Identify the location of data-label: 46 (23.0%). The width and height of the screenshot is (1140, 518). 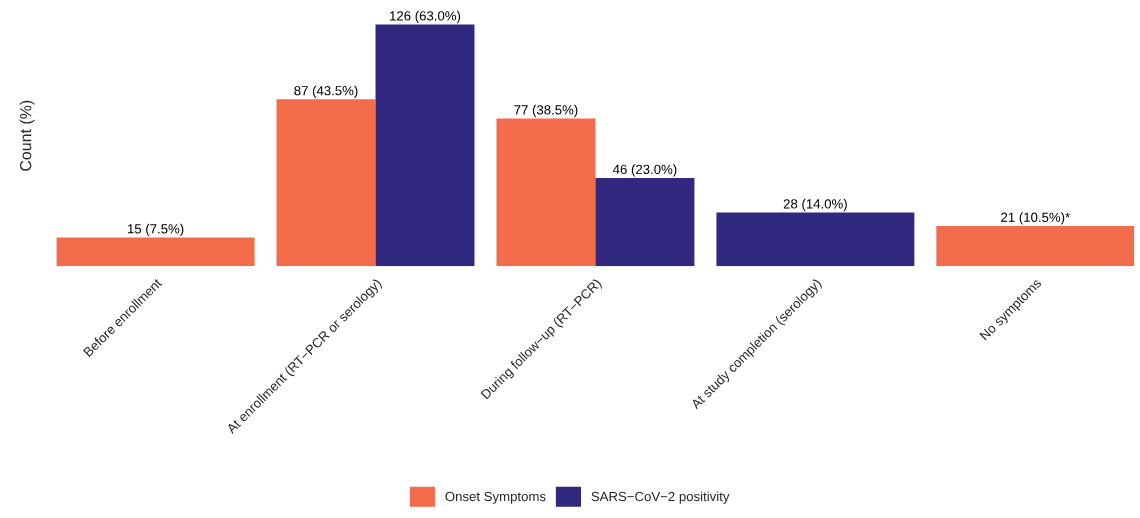
(644, 170).